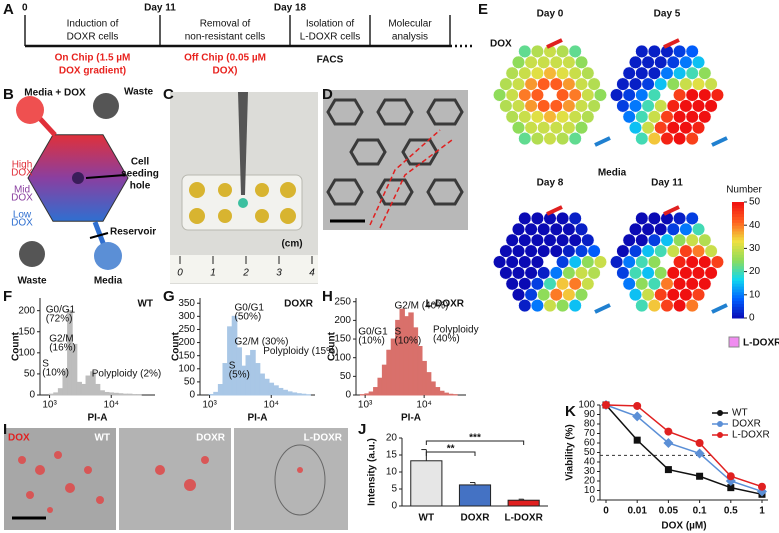  I want to click on legend-label: DOXR, so click(746, 424).